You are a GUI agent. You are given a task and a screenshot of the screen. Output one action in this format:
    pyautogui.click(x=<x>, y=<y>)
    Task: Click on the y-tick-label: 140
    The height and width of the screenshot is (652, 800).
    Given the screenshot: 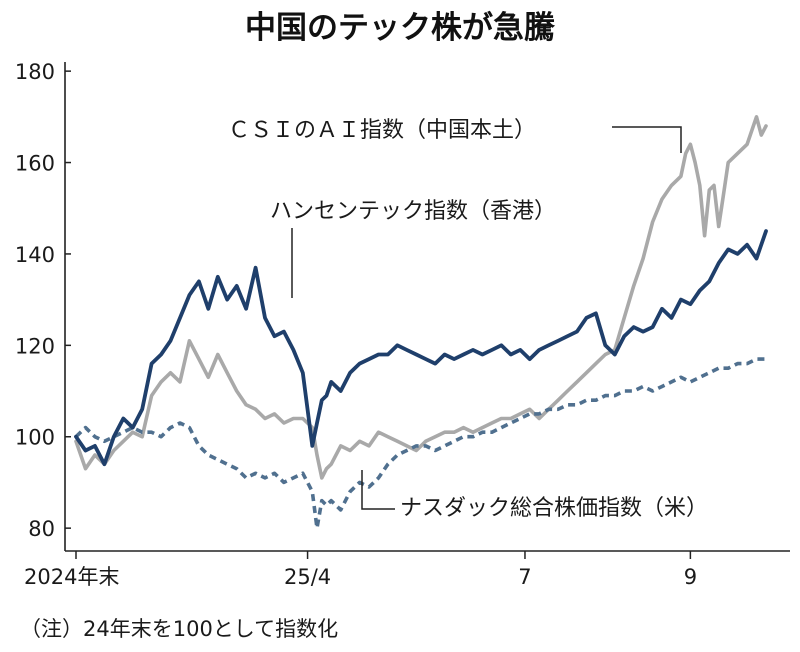 What is the action you would take?
    pyautogui.click(x=35, y=255)
    